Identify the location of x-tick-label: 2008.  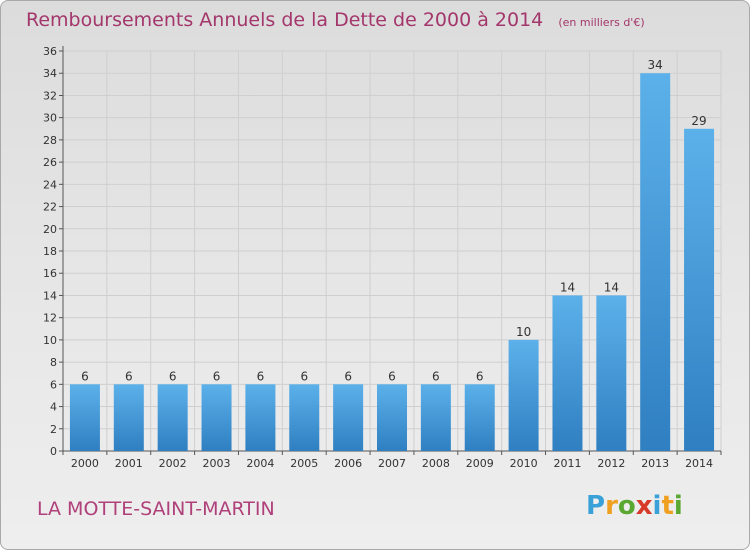
(436, 463).